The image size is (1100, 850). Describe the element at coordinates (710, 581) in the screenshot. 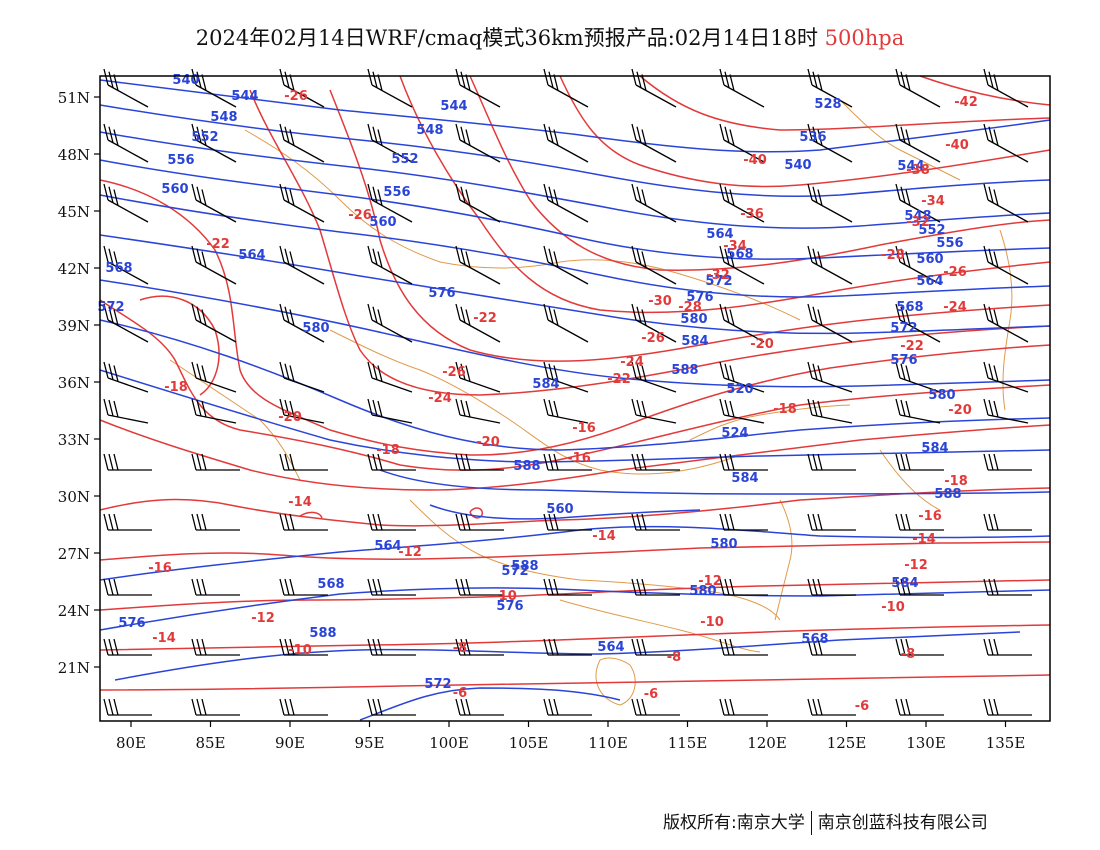

I see `temperature-label: -12` at that location.